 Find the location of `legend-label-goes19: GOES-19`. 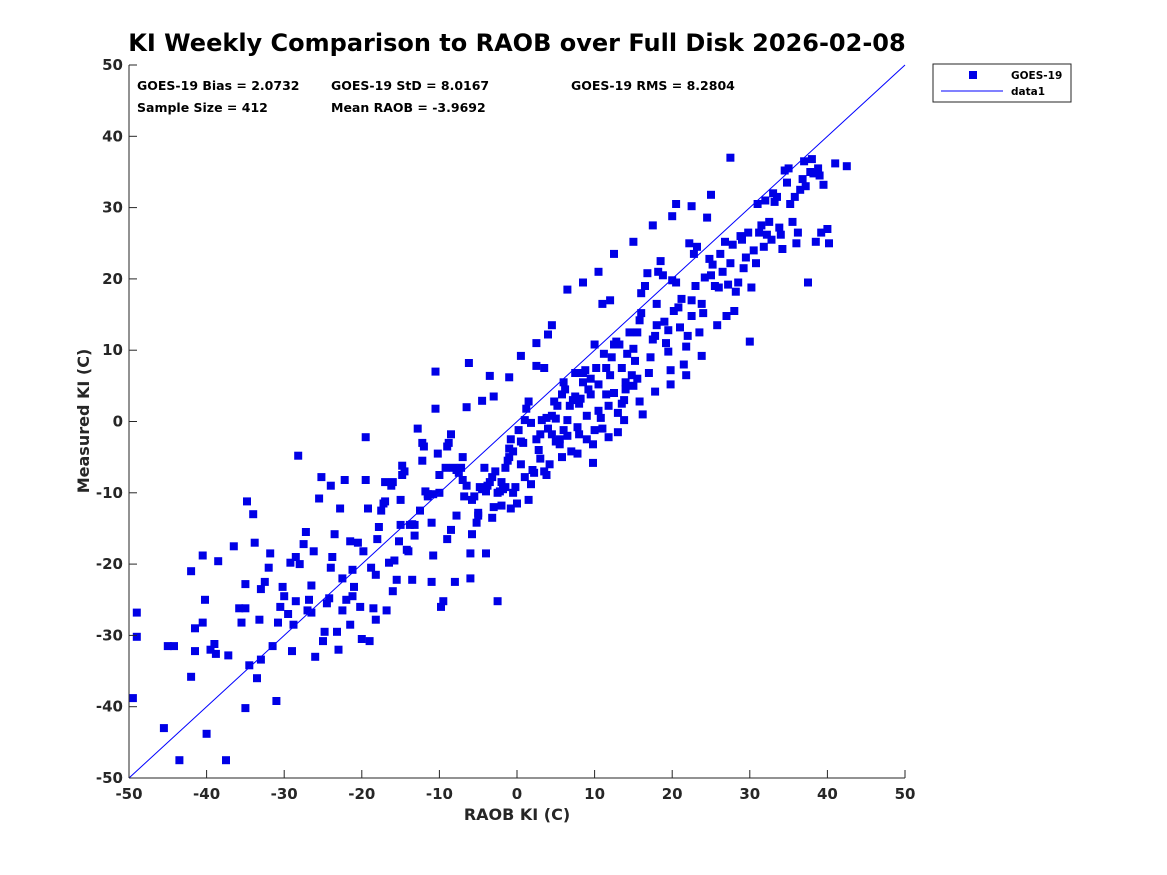

legend-label-goes19: GOES-19 is located at coordinates (1036, 76).